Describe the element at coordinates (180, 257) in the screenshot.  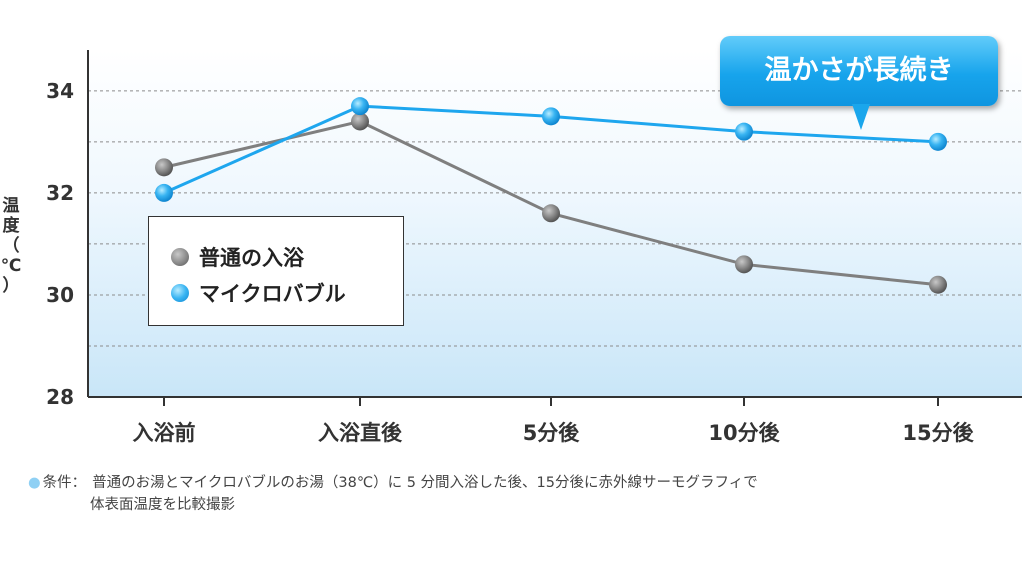
I see `grey-dot-icon` at that location.